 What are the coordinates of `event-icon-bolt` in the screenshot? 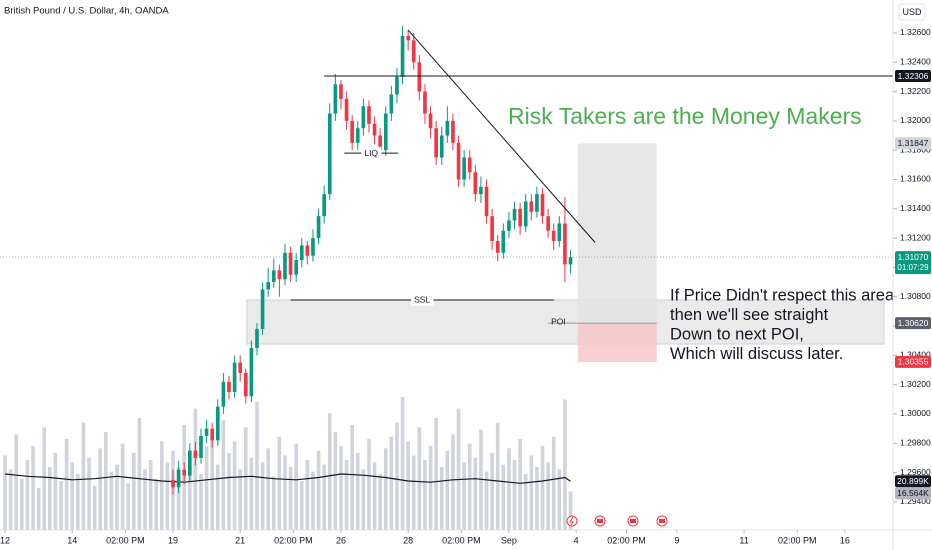 It's located at (571, 521).